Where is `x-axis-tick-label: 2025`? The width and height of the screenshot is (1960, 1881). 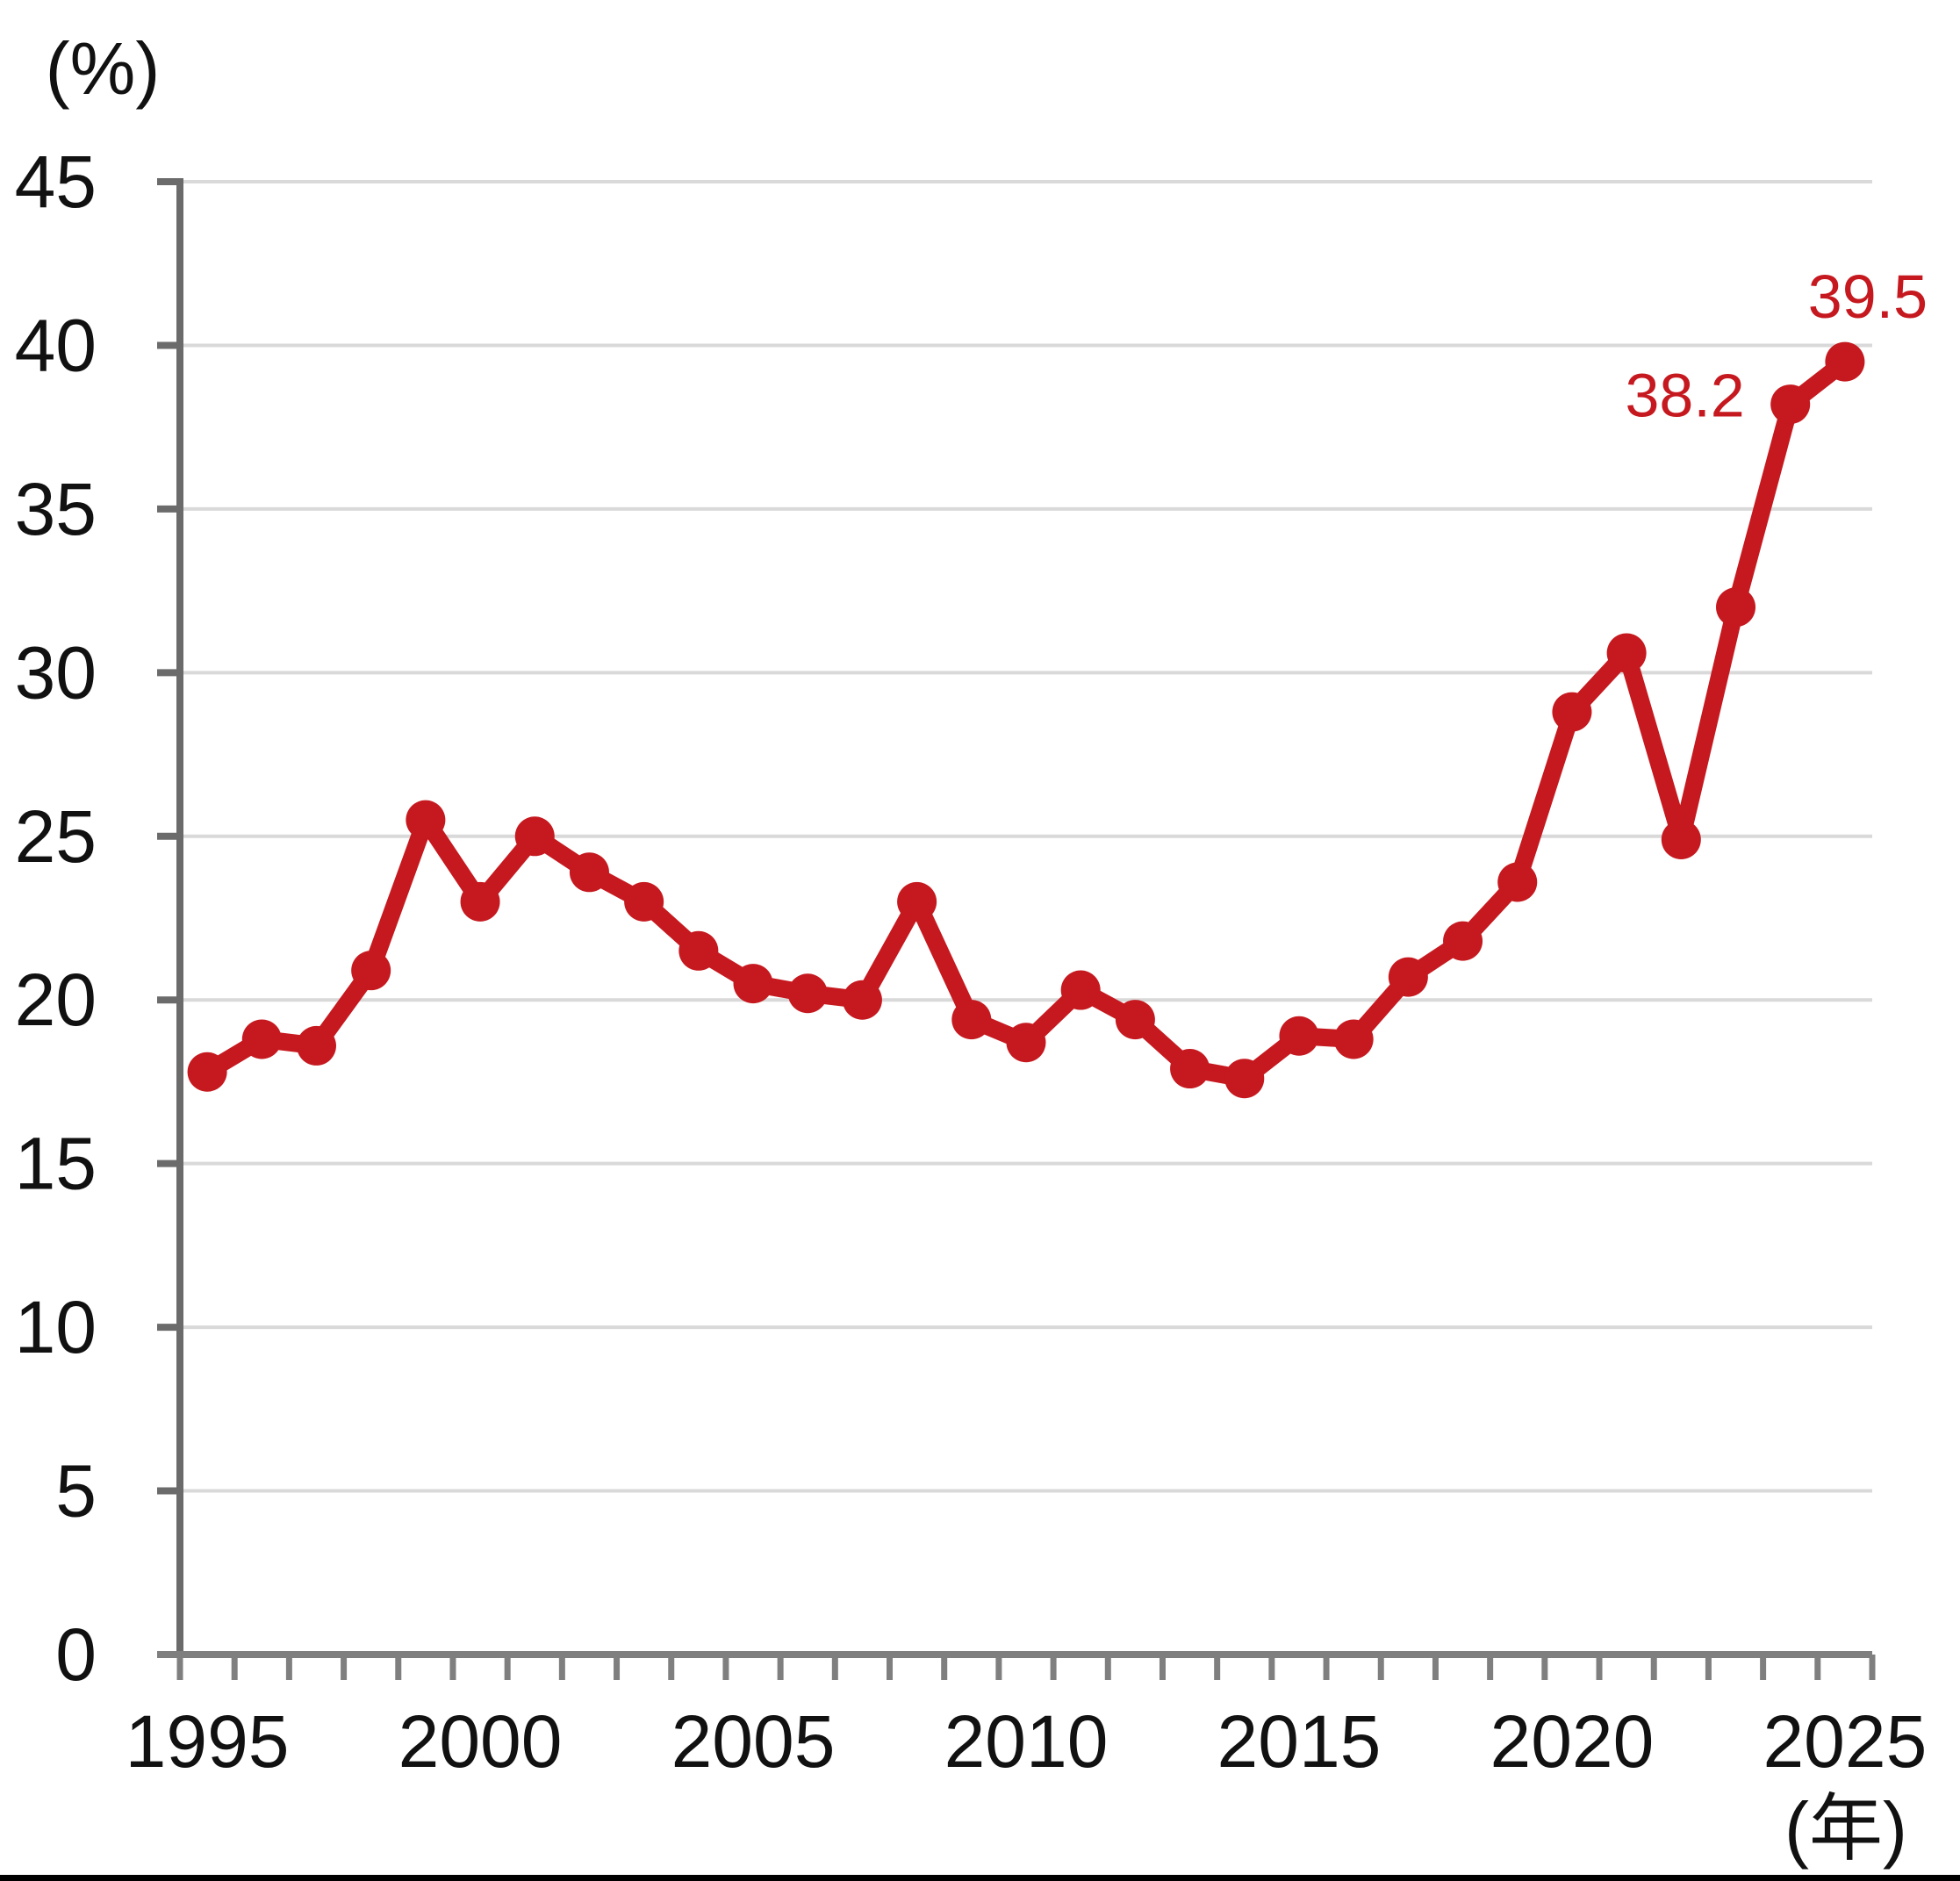 x-axis-tick-label: 2025 is located at coordinates (1845, 1742).